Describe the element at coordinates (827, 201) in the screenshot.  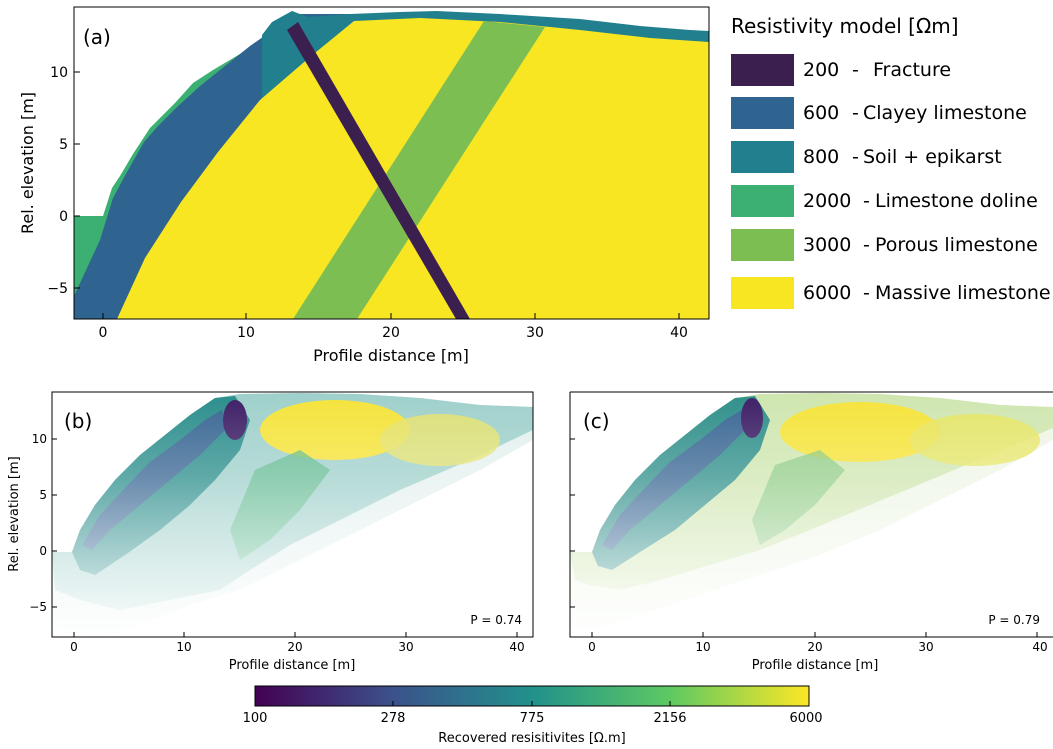
I see `legend-value: 2000` at that location.